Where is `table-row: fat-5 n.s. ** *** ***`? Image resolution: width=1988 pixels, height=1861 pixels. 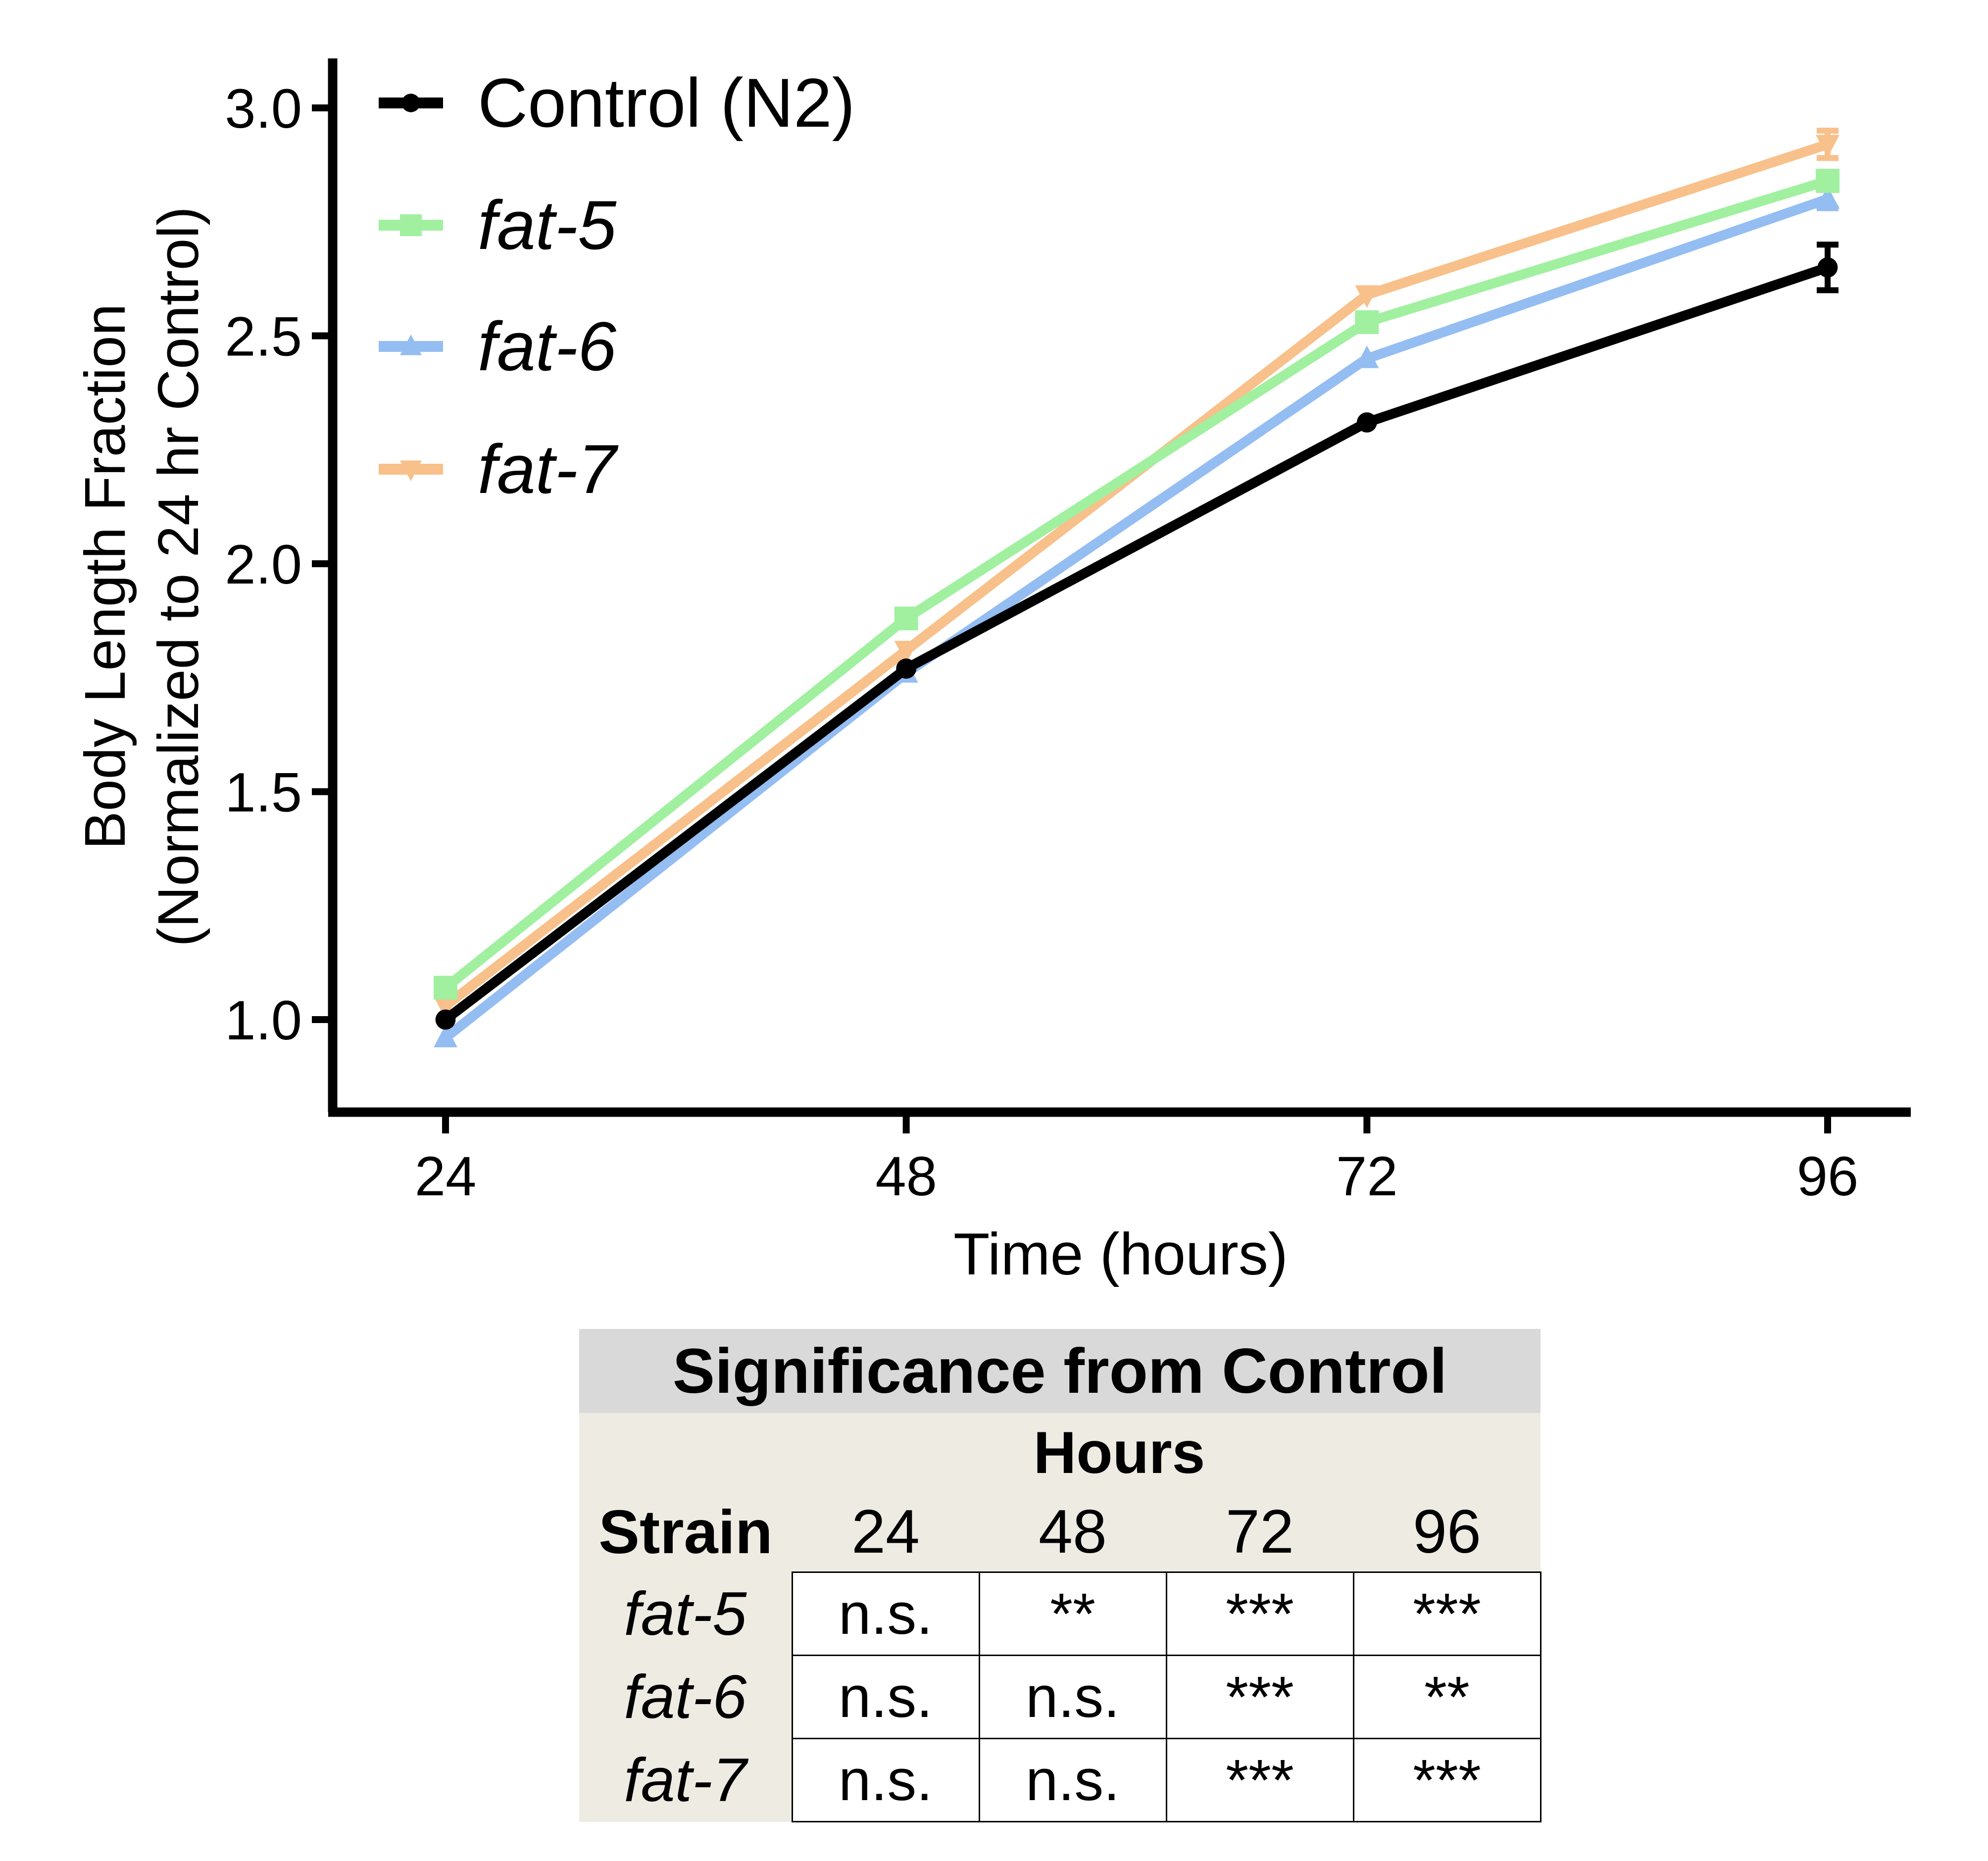
table-row: fat-5 n.s. ** *** *** is located at coordinates (1060, 1613).